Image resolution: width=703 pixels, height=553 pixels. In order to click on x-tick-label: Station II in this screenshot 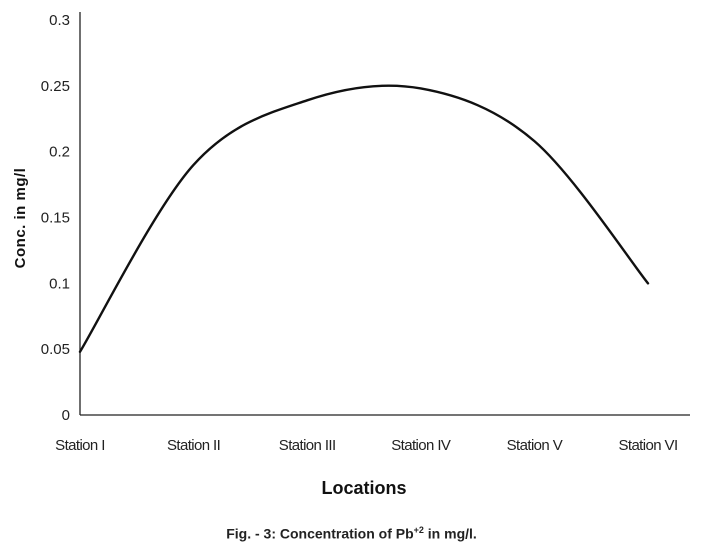, I will do `click(193, 445)`.